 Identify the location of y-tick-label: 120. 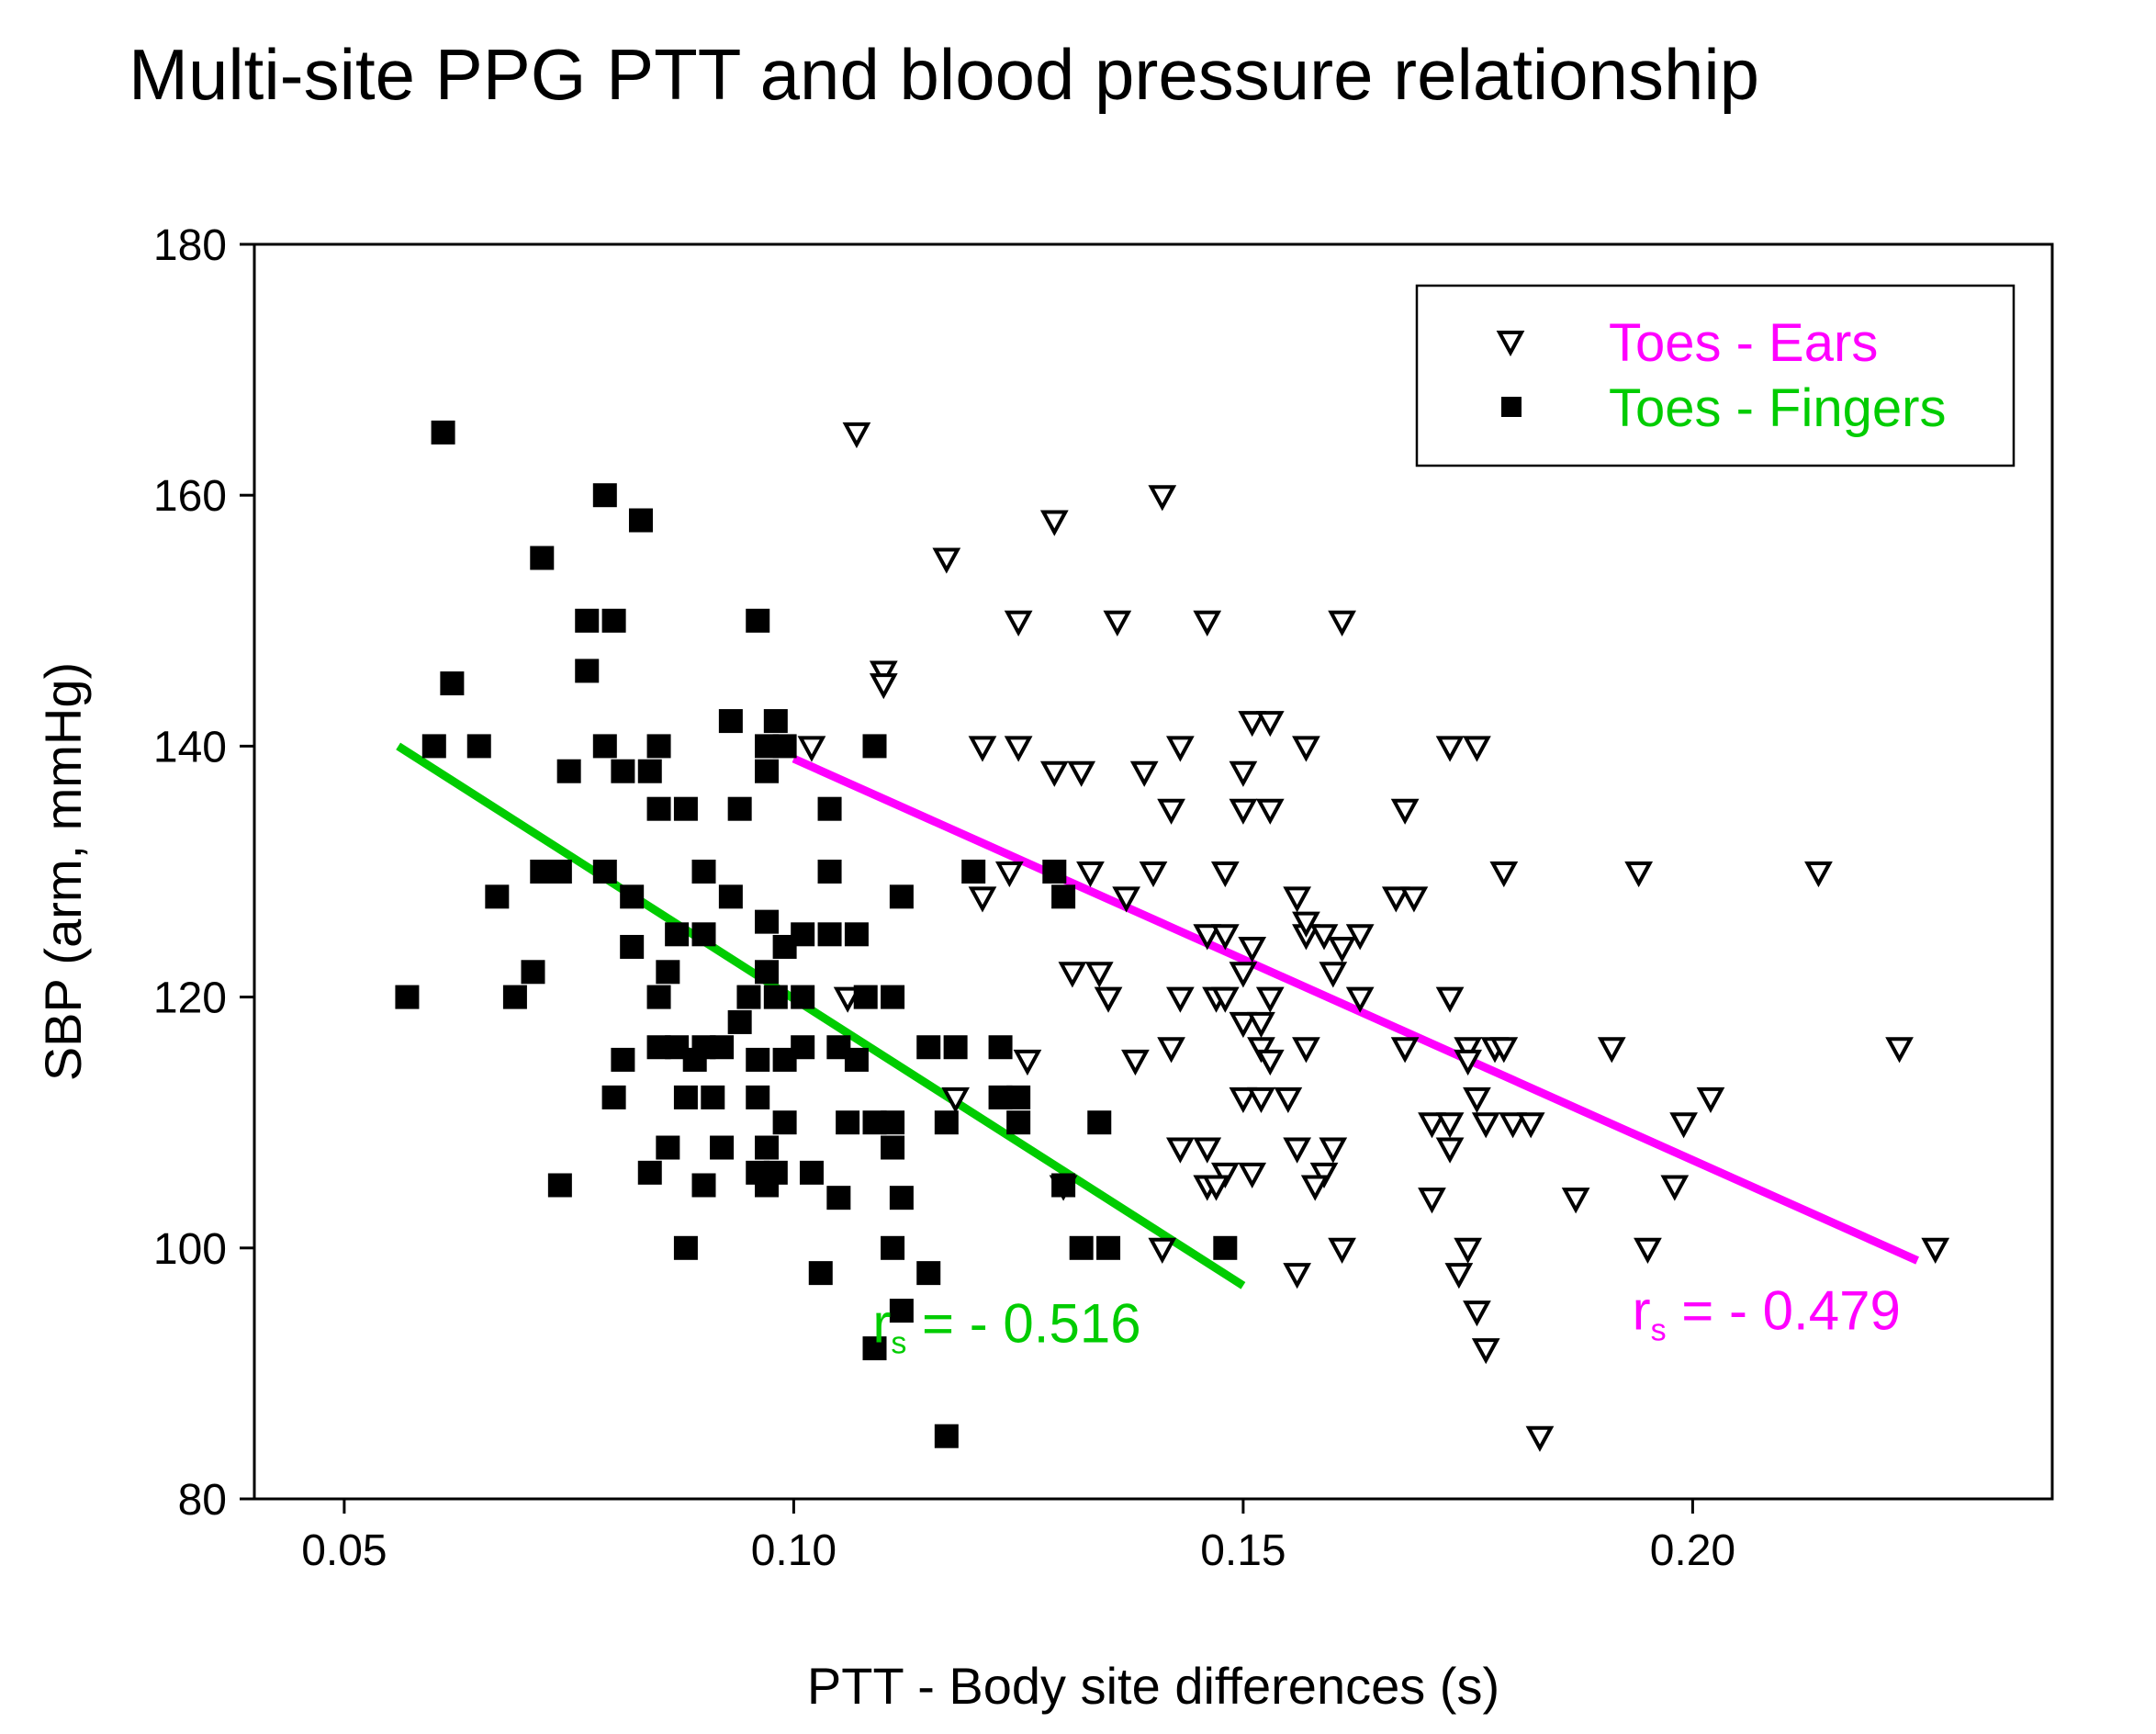
(190, 999).